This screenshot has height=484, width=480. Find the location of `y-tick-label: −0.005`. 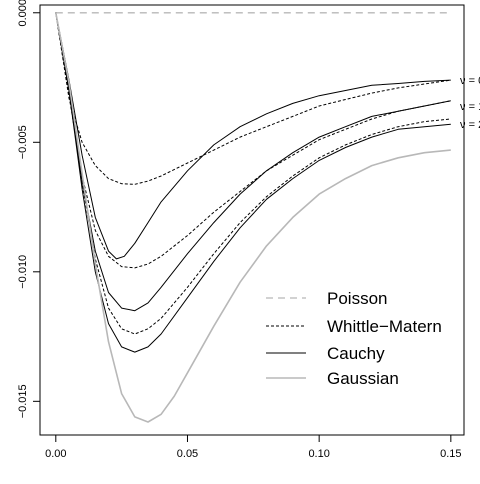

y-tick-label: −0.005 is located at coordinates (23, 142).